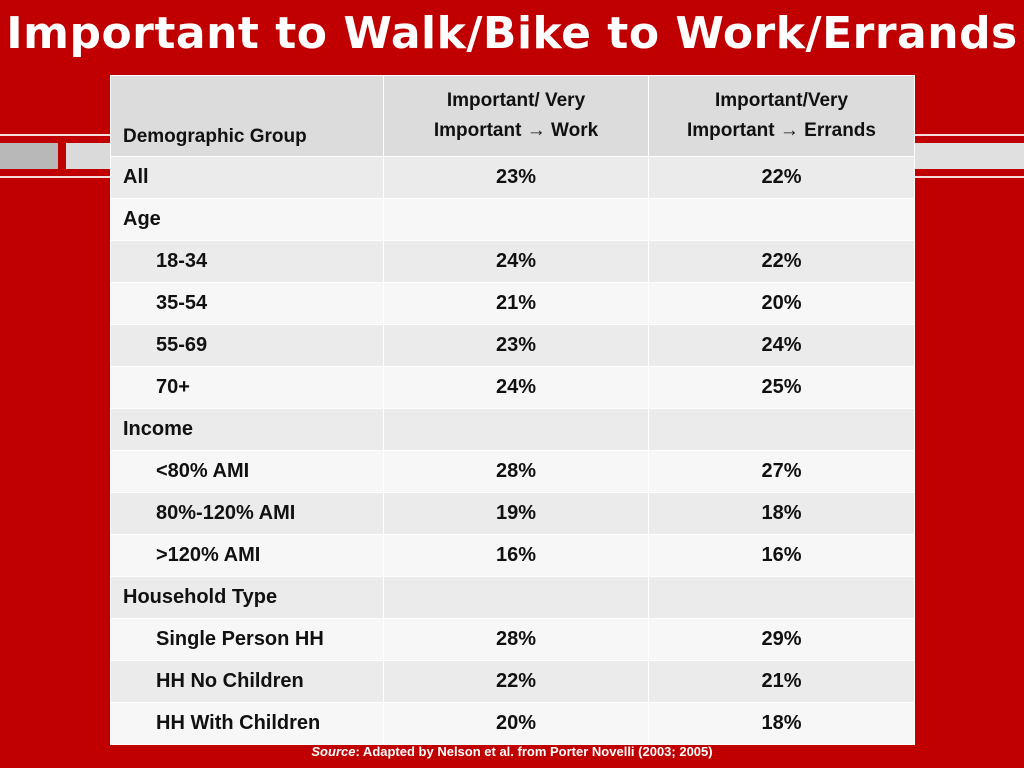 The image size is (1024, 768). Describe the element at coordinates (247, 723) in the screenshot. I see `row-label: HH With Children` at that location.